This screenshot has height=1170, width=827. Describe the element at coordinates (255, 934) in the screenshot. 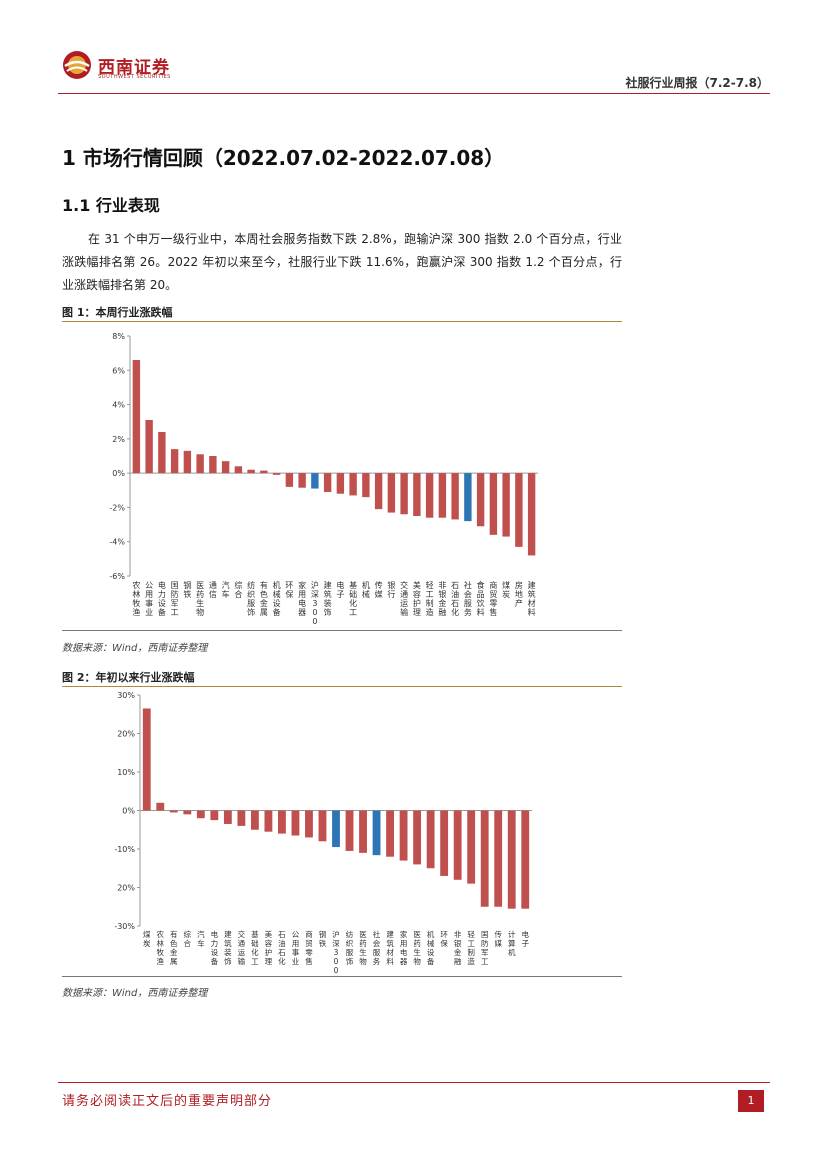

I see `x-tick-char: 基` at that location.